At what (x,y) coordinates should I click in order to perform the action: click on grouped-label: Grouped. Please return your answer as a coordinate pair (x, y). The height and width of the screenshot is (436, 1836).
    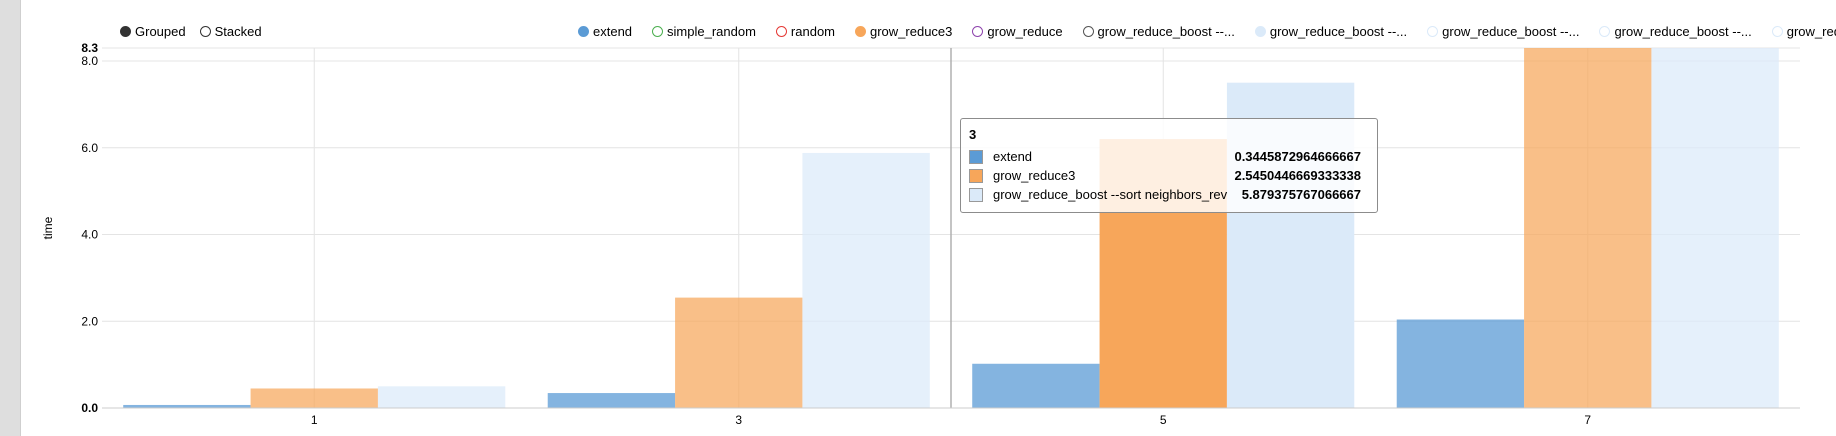
    Looking at the image, I should click on (160, 31).